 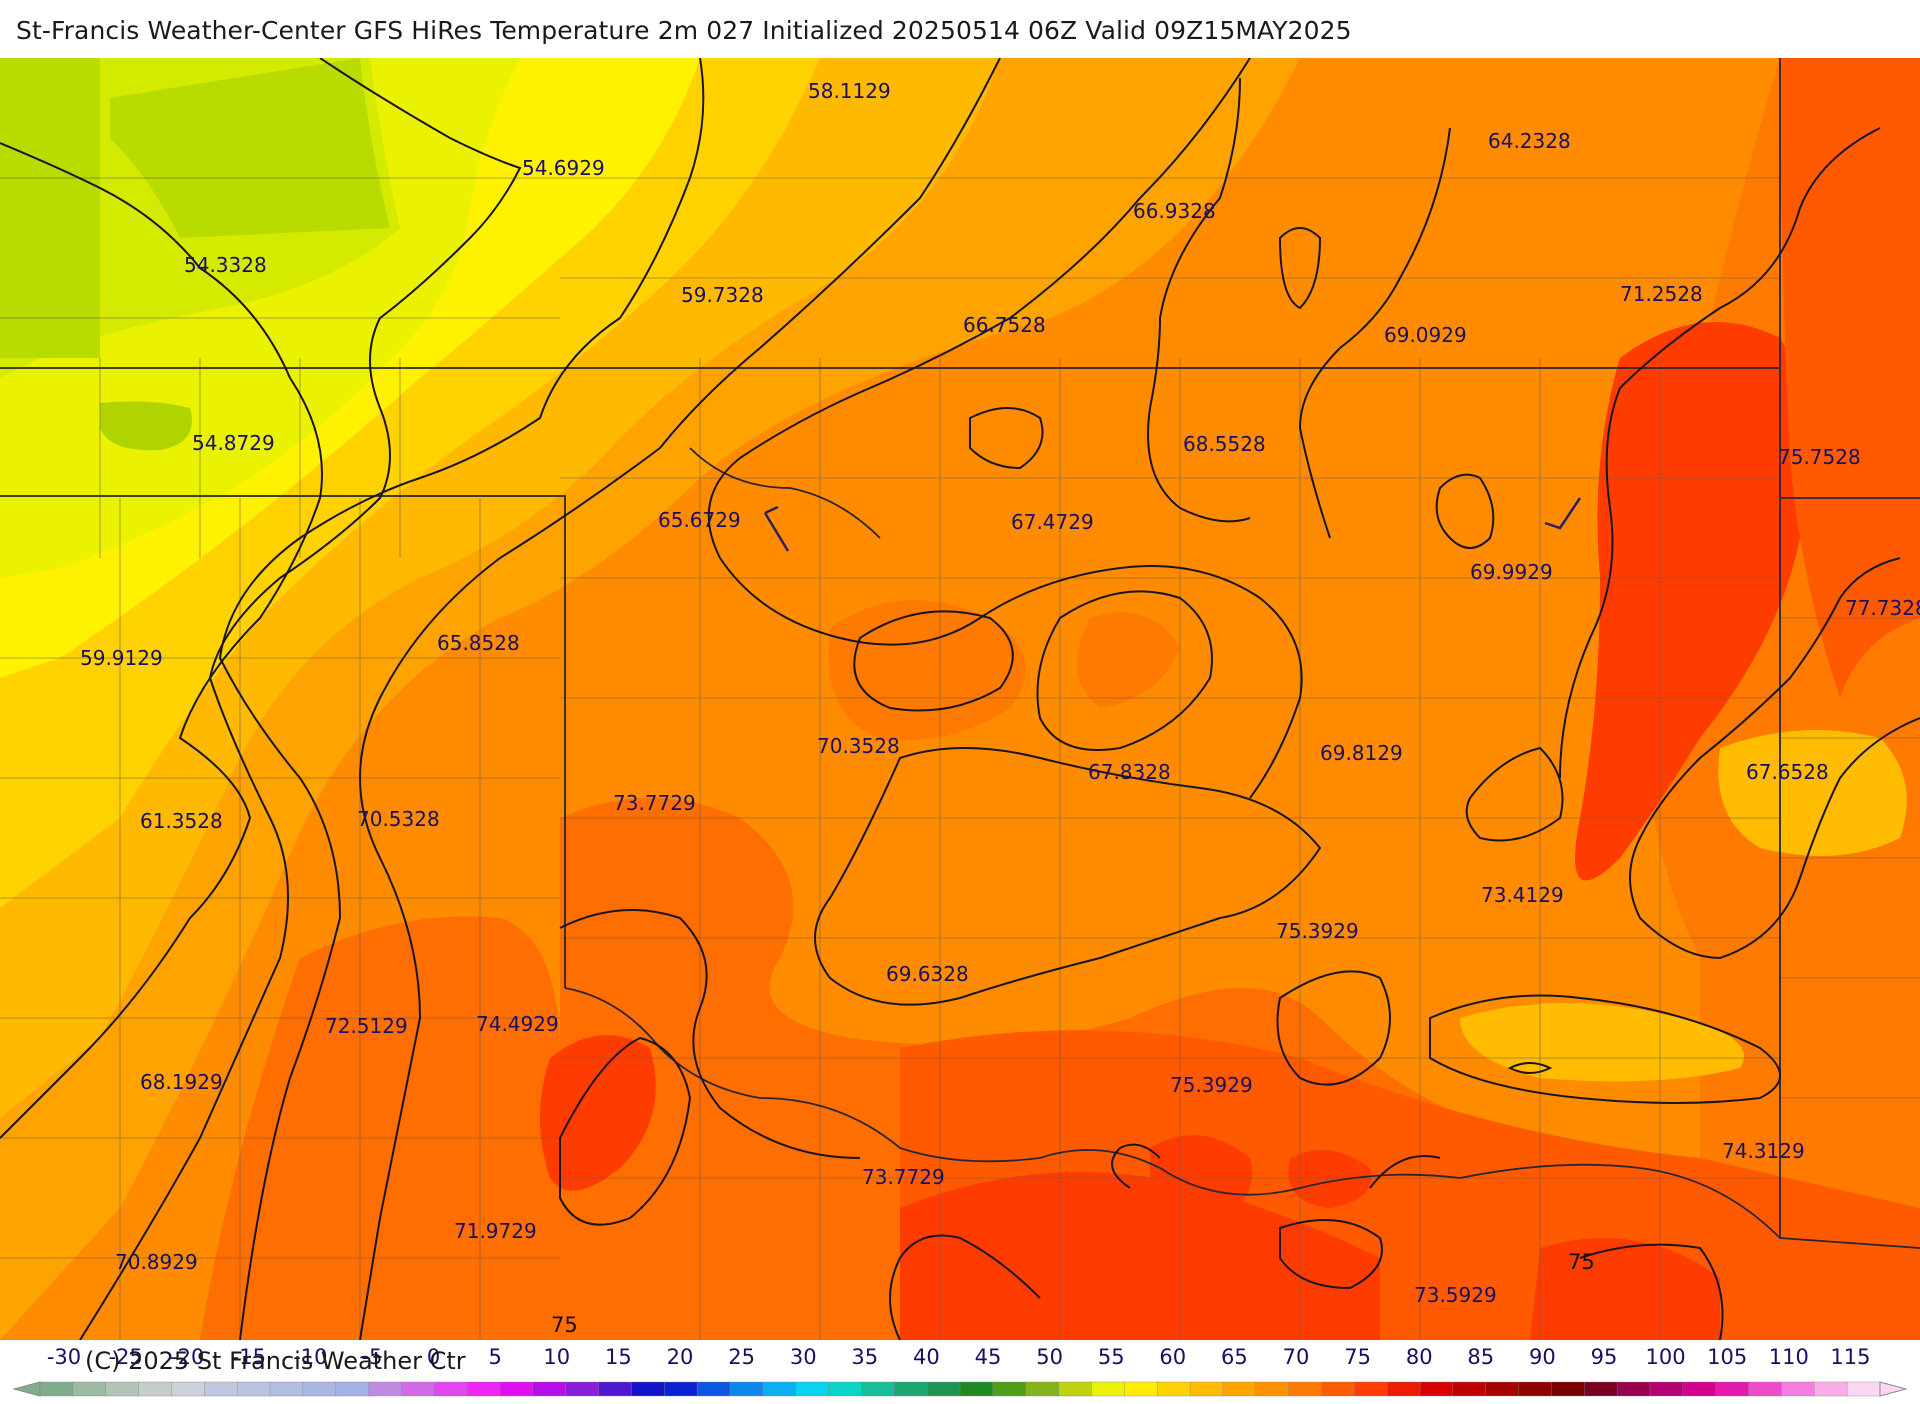 What do you see at coordinates (988, 1357) in the screenshot?
I see `colorbar-tick: 45` at bounding box center [988, 1357].